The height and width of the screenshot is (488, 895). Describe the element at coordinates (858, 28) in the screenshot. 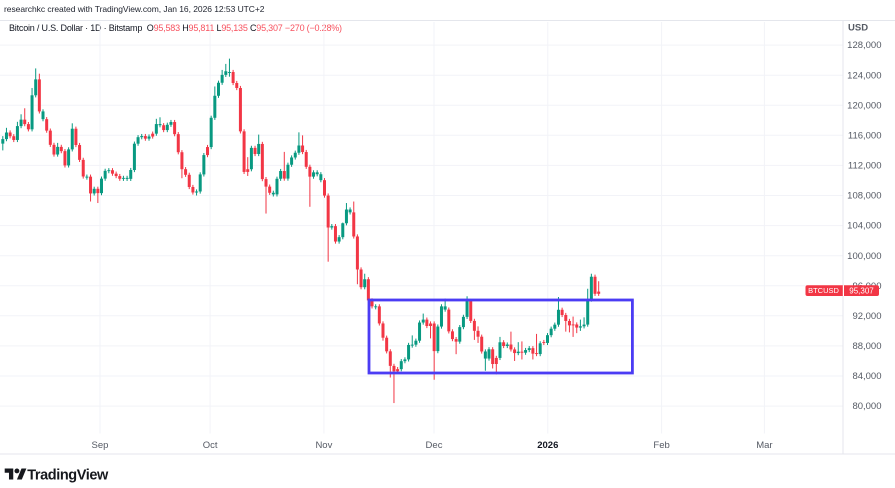

I see `svg-text: USD` at that location.